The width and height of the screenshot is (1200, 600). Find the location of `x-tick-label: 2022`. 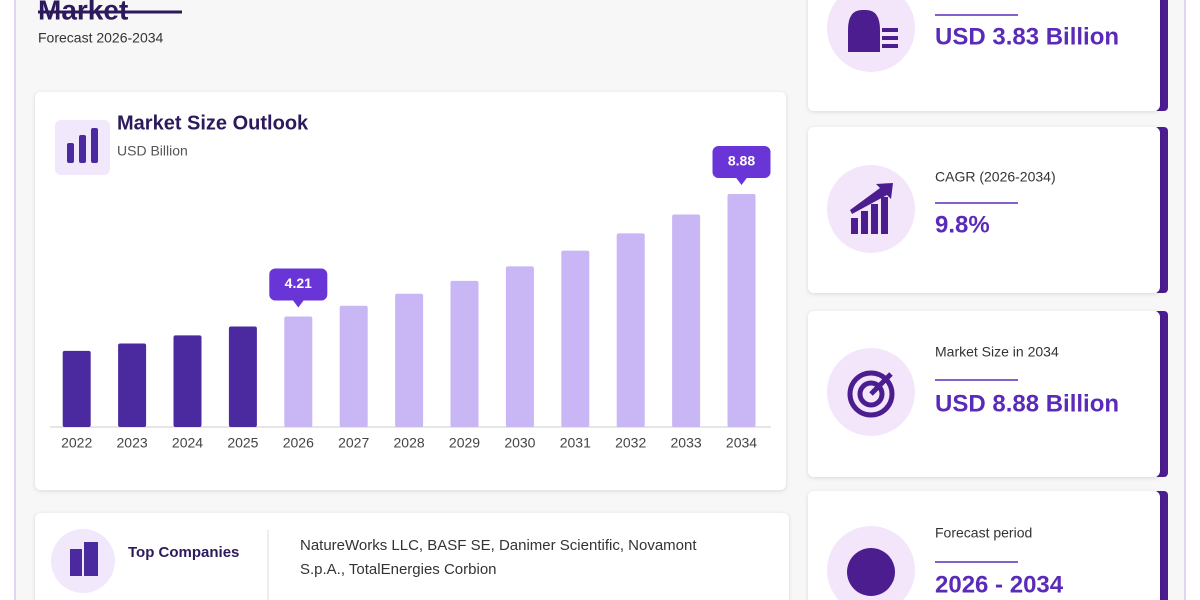

x-tick-label: 2022 is located at coordinates (76, 443).